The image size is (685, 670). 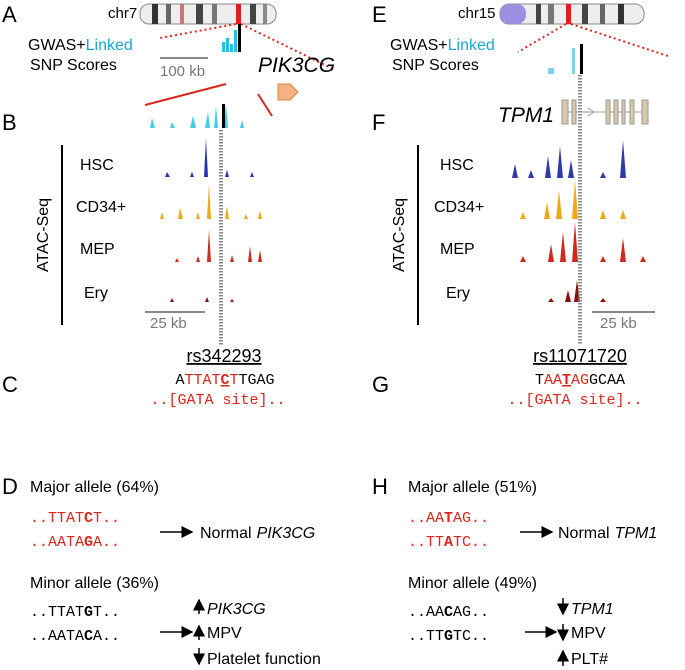 I want to click on panel-label: A, so click(x=9, y=14).